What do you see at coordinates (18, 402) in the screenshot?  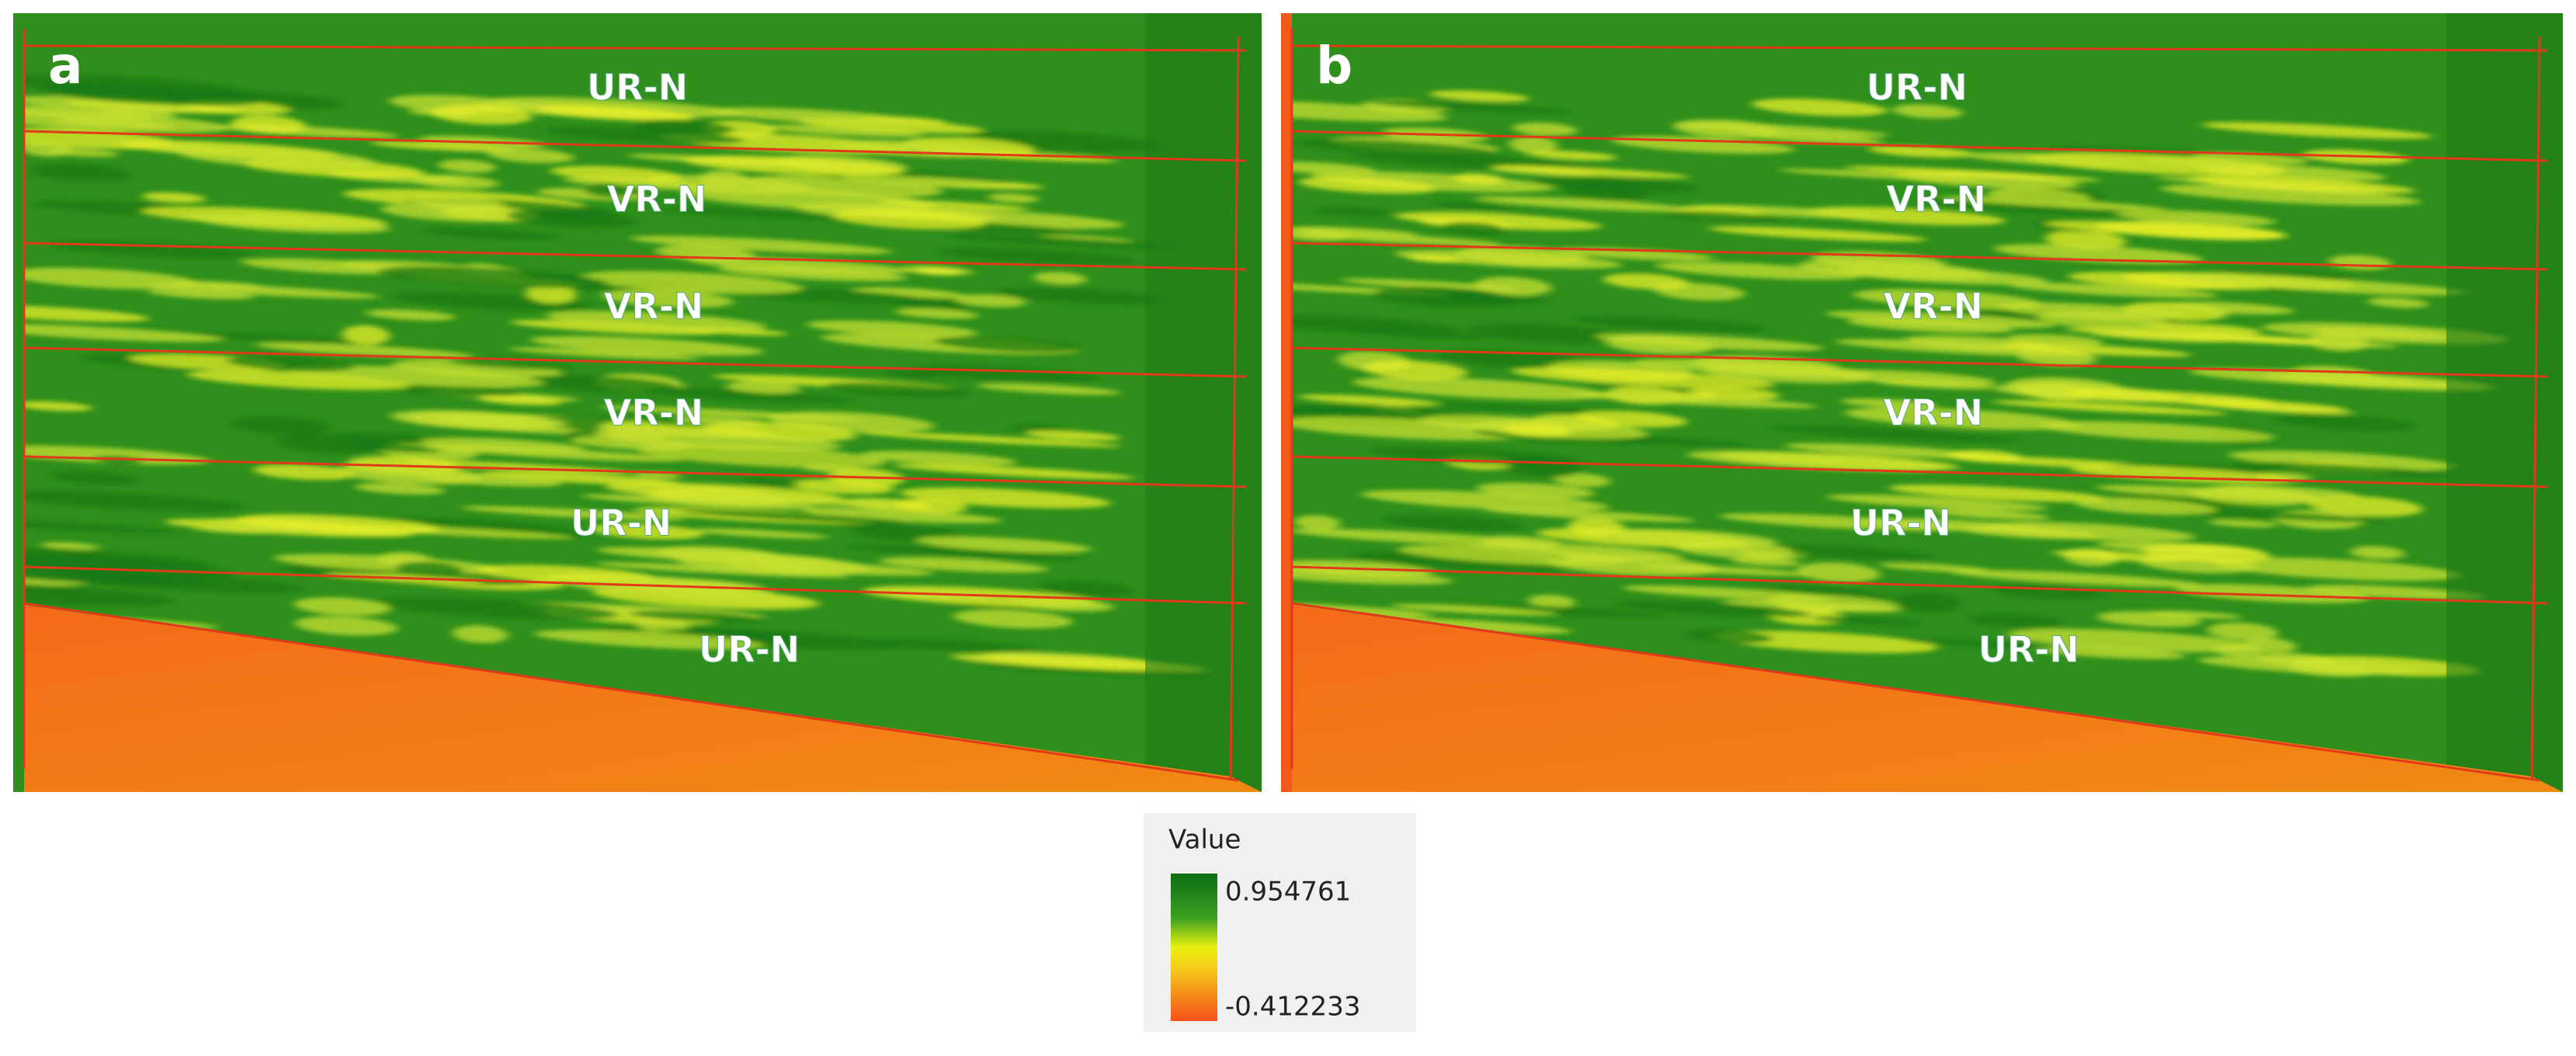 I see `left-edge` at bounding box center [18, 402].